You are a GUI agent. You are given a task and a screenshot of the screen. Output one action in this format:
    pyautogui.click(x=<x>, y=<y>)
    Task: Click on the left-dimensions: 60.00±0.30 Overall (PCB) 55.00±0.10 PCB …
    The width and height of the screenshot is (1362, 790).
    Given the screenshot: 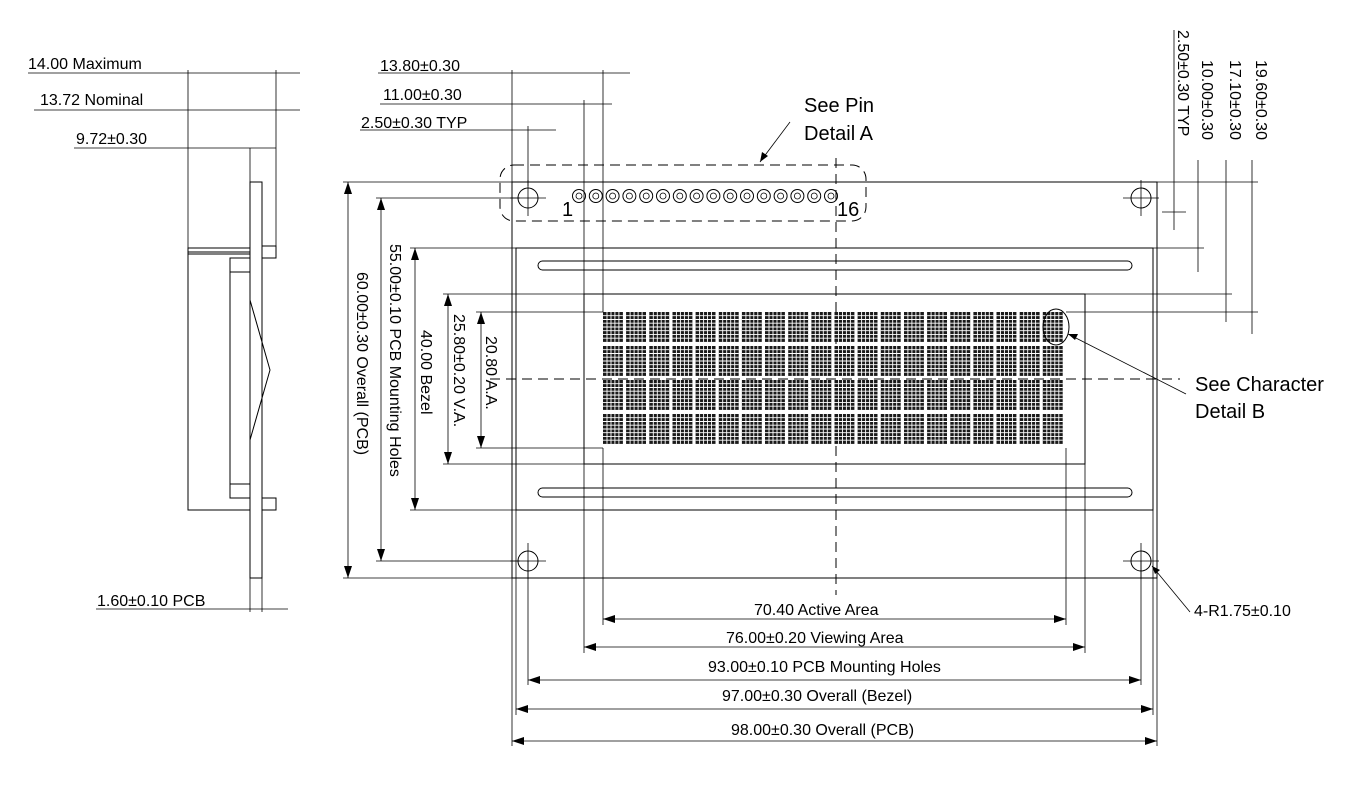 What is the action you would take?
    pyautogui.click(x=473, y=380)
    